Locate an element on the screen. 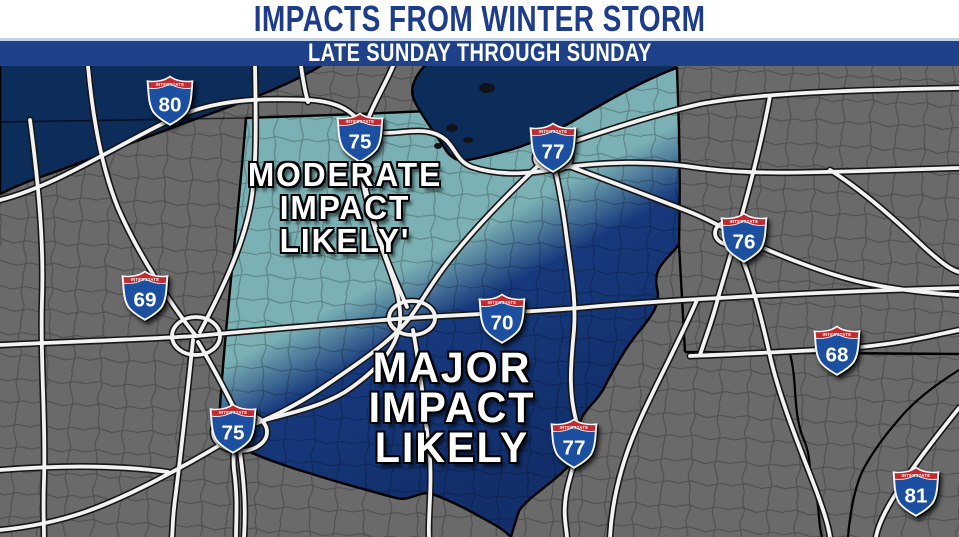 The width and height of the screenshot is (959, 537). interstate-shield-75-south: INTERSTATE 75 is located at coordinates (233, 428).